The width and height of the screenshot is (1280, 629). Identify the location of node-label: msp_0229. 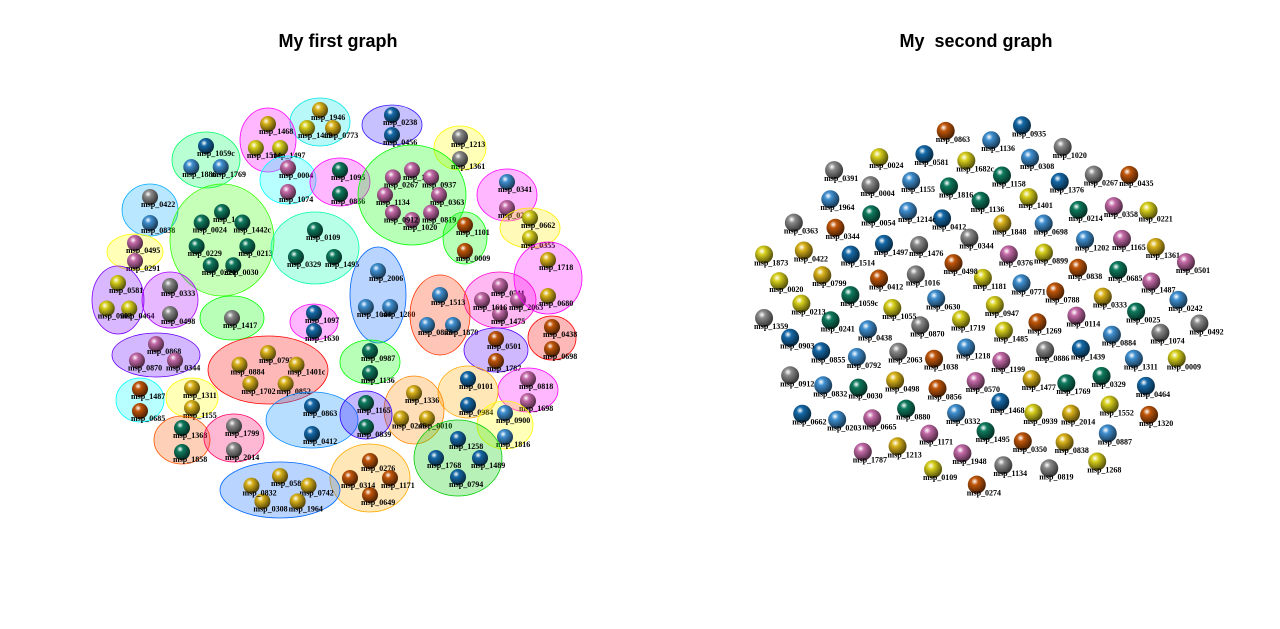
(205, 253).